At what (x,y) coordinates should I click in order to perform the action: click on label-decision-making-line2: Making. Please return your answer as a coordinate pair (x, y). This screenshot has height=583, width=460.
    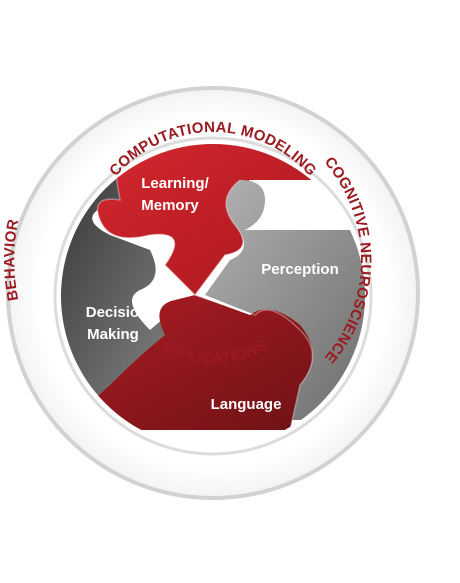
    Looking at the image, I should click on (113, 334).